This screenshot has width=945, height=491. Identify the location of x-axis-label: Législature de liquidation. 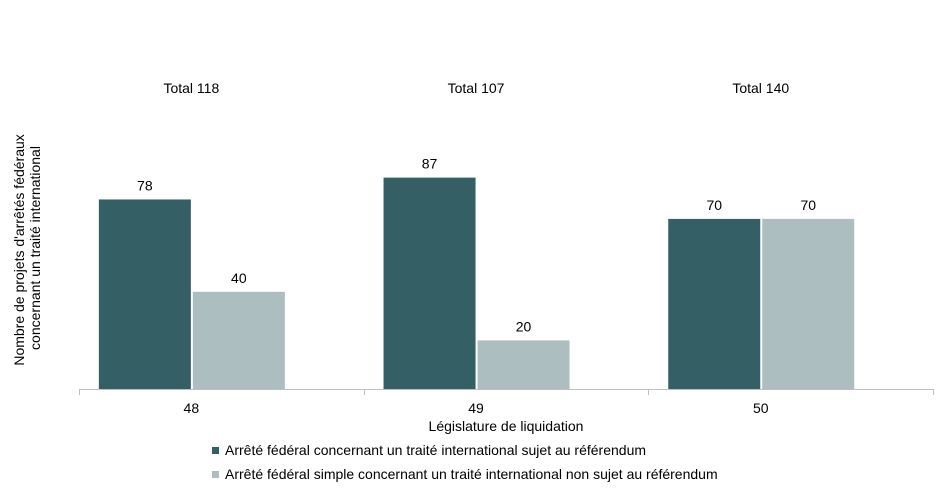
(506, 426).